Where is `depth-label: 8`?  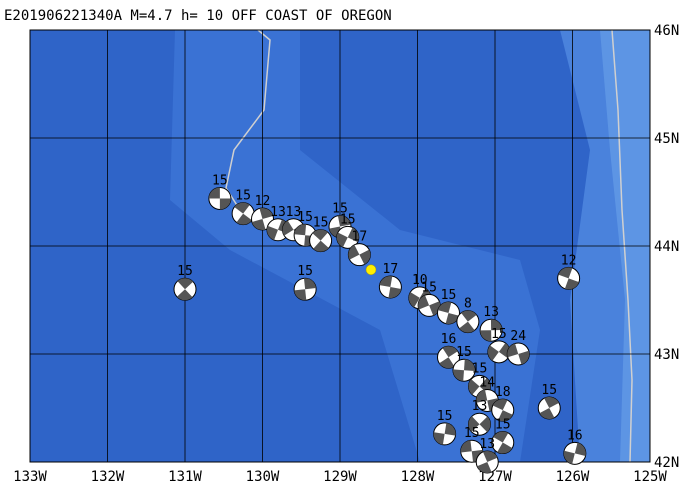
depth-label: 8 is located at coordinates (468, 304).